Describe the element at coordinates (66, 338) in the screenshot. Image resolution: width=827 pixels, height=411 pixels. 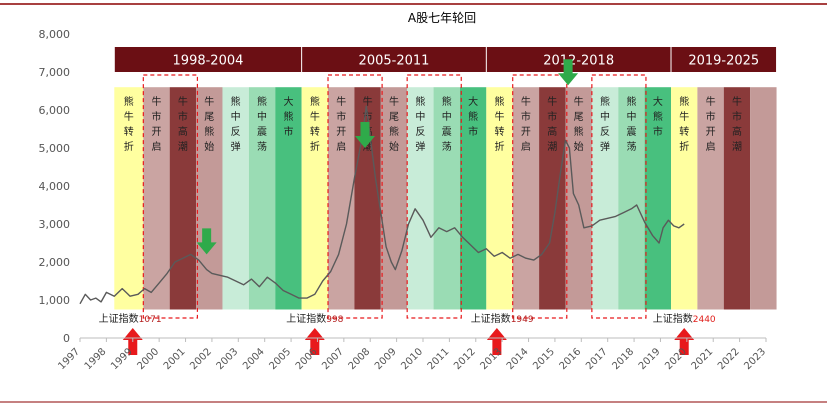
I see `y-tick-label: 0` at that location.